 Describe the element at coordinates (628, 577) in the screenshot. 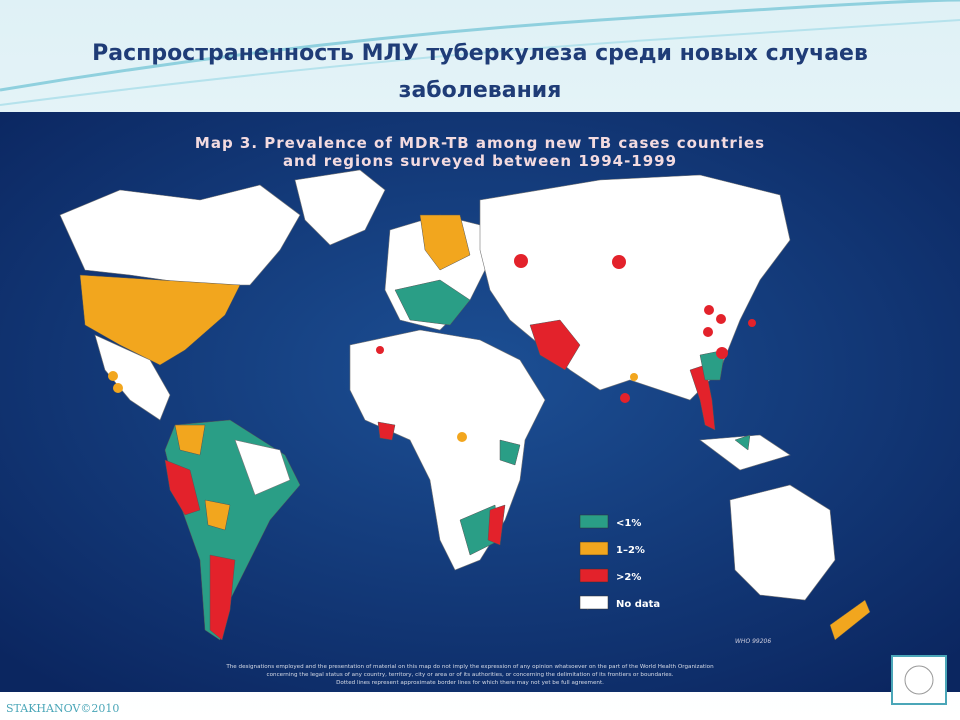

I see `legend-label: >2%` at that location.